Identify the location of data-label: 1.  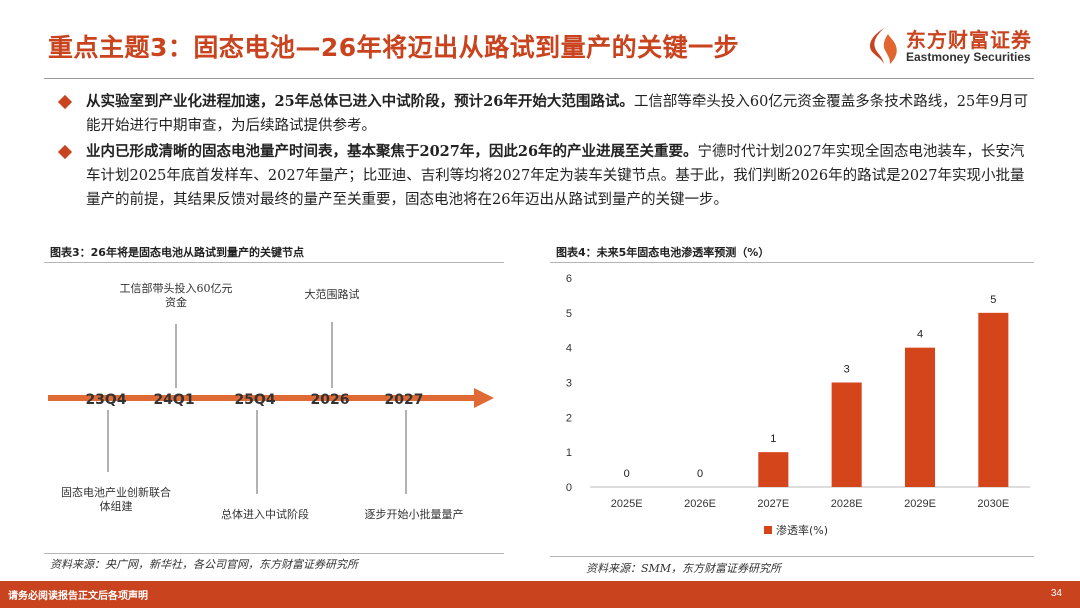
(773, 439).